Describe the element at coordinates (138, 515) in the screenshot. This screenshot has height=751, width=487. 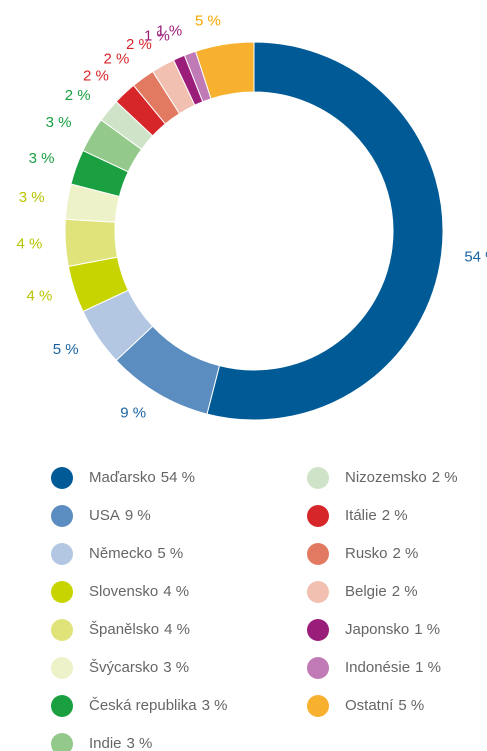
I see `legend-value: 9 %` at that location.